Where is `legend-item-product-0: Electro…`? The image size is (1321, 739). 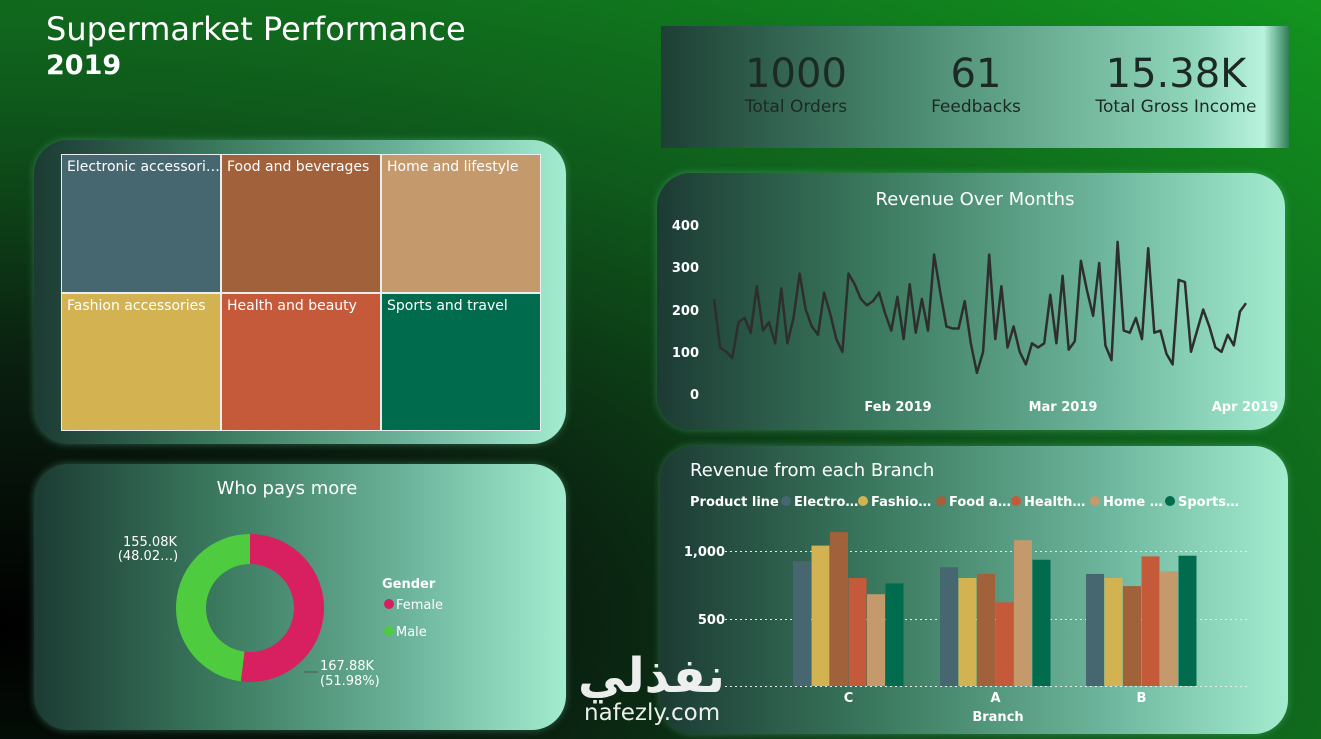 legend-item-product-0: Electro… is located at coordinates (819, 502).